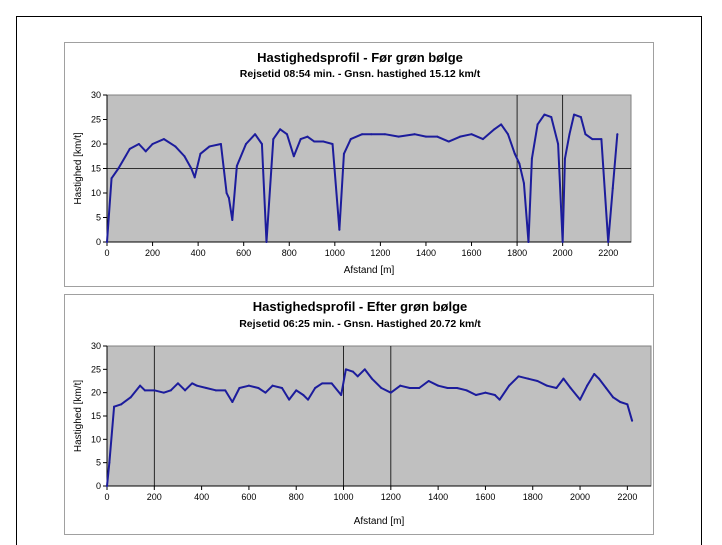 The width and height of the screenshot is (722, 545). What do you see at coordinates (152, 253) in the screenshot?
I see `x-tick-label: 200` at bounding box center [152, 253].